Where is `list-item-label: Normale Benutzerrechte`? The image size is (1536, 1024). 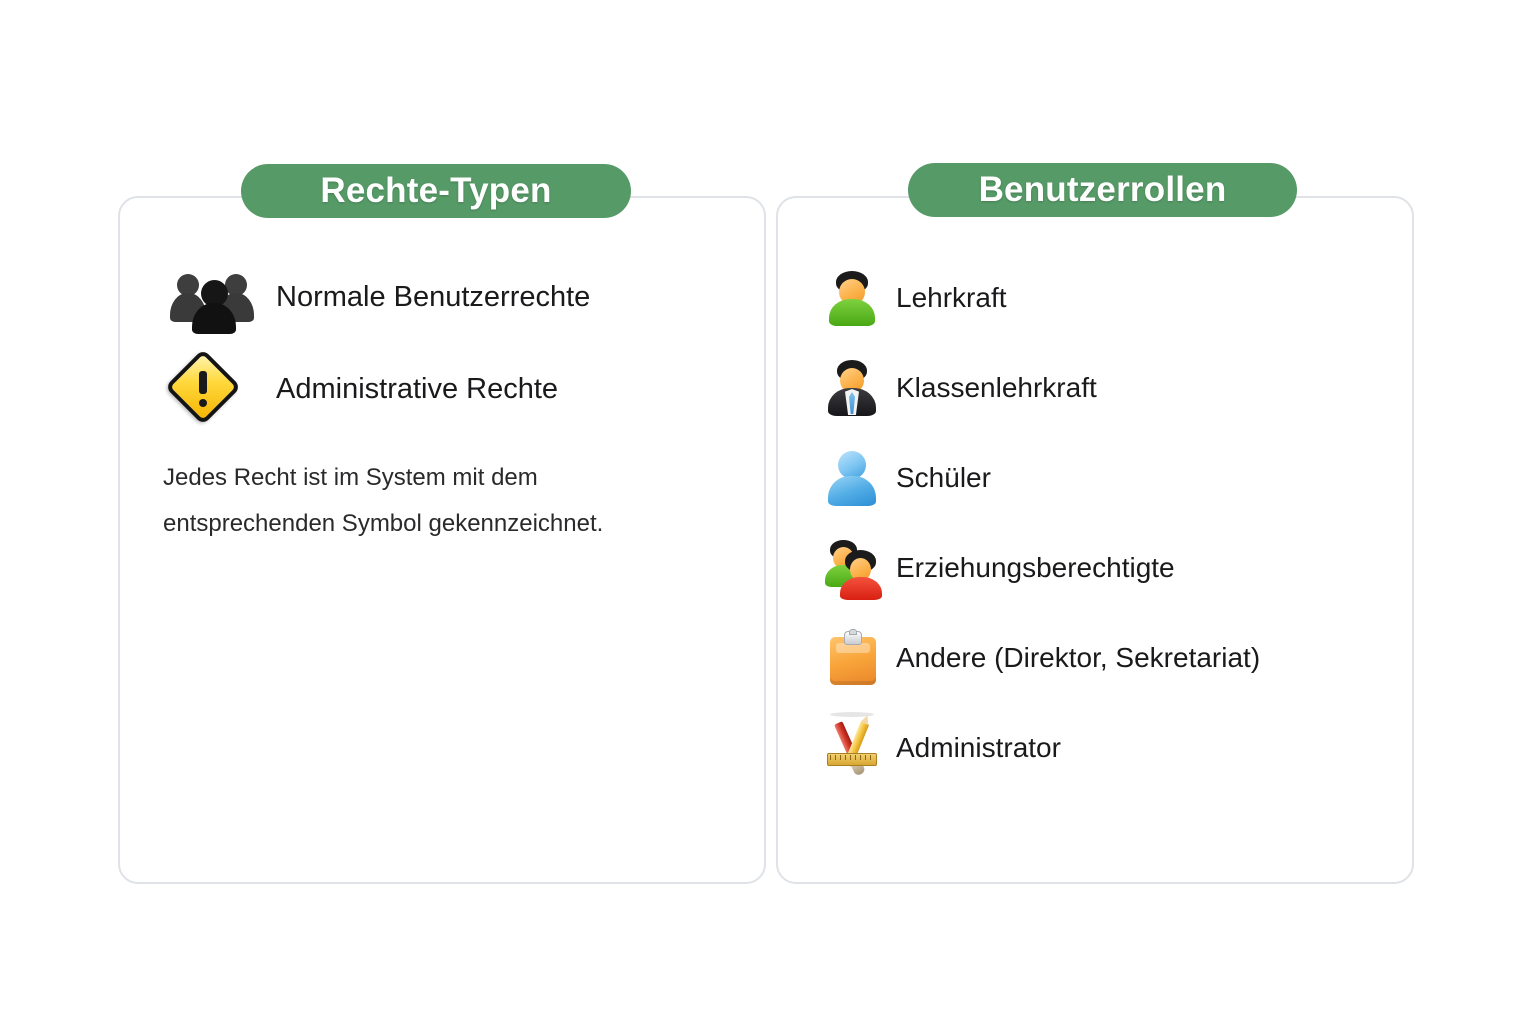 list-item-label: Normale Benutzerrechte is located at coordinates (433, 297).